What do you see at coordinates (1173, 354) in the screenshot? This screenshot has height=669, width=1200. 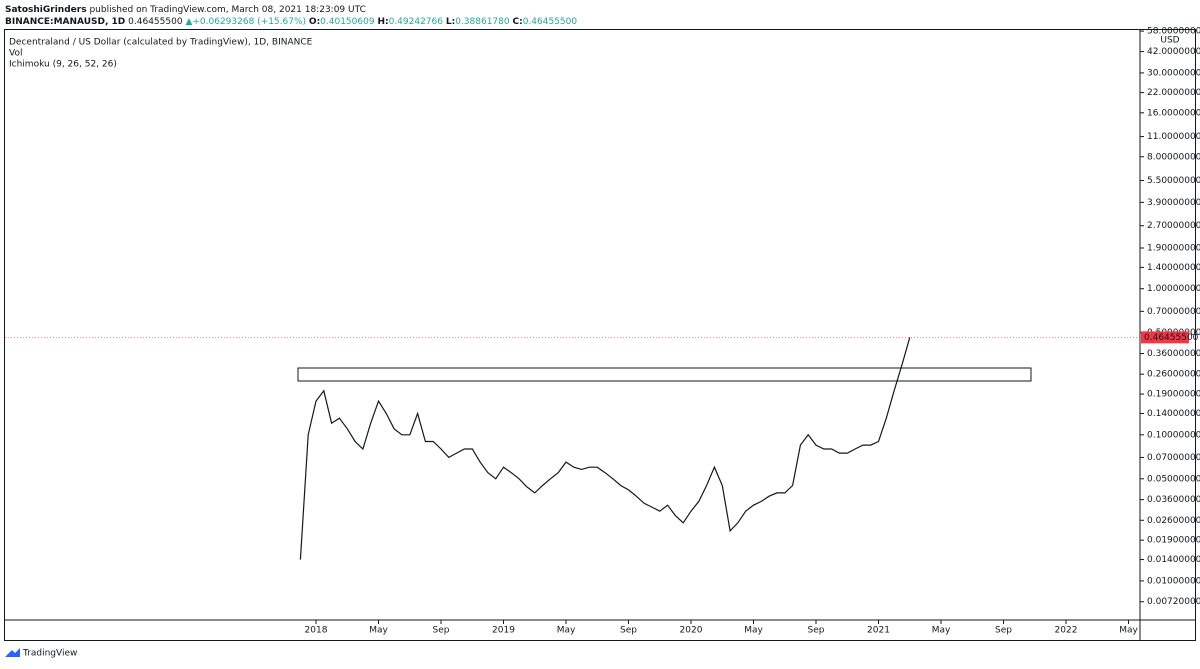 I see `y-tick-label: 0.36000000` at bounding box center [1173, 354].